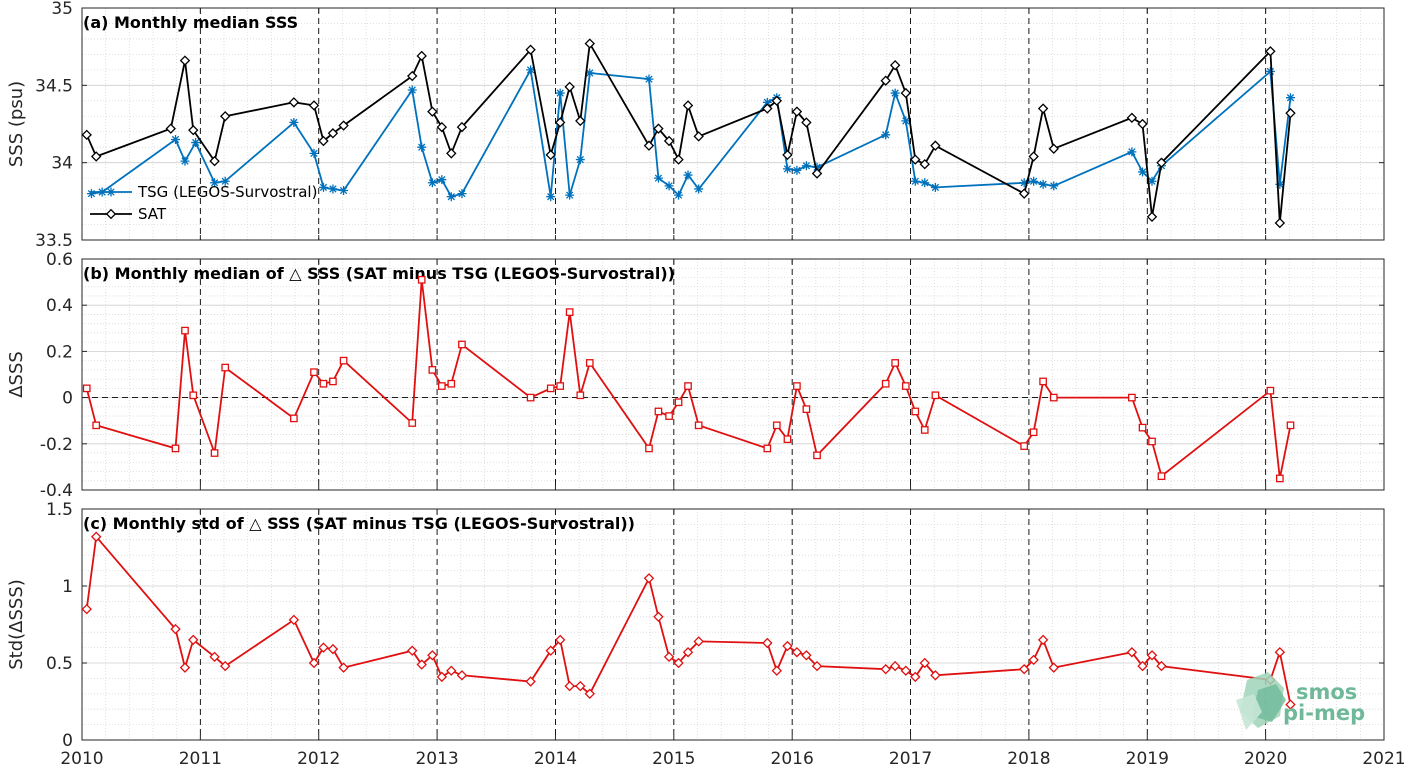 The width and height of the screenshot is (1408, 768). Describe the element at coordinates (59, 306) in the screenshot. I see `y-tick-label: 0.4` at that location.